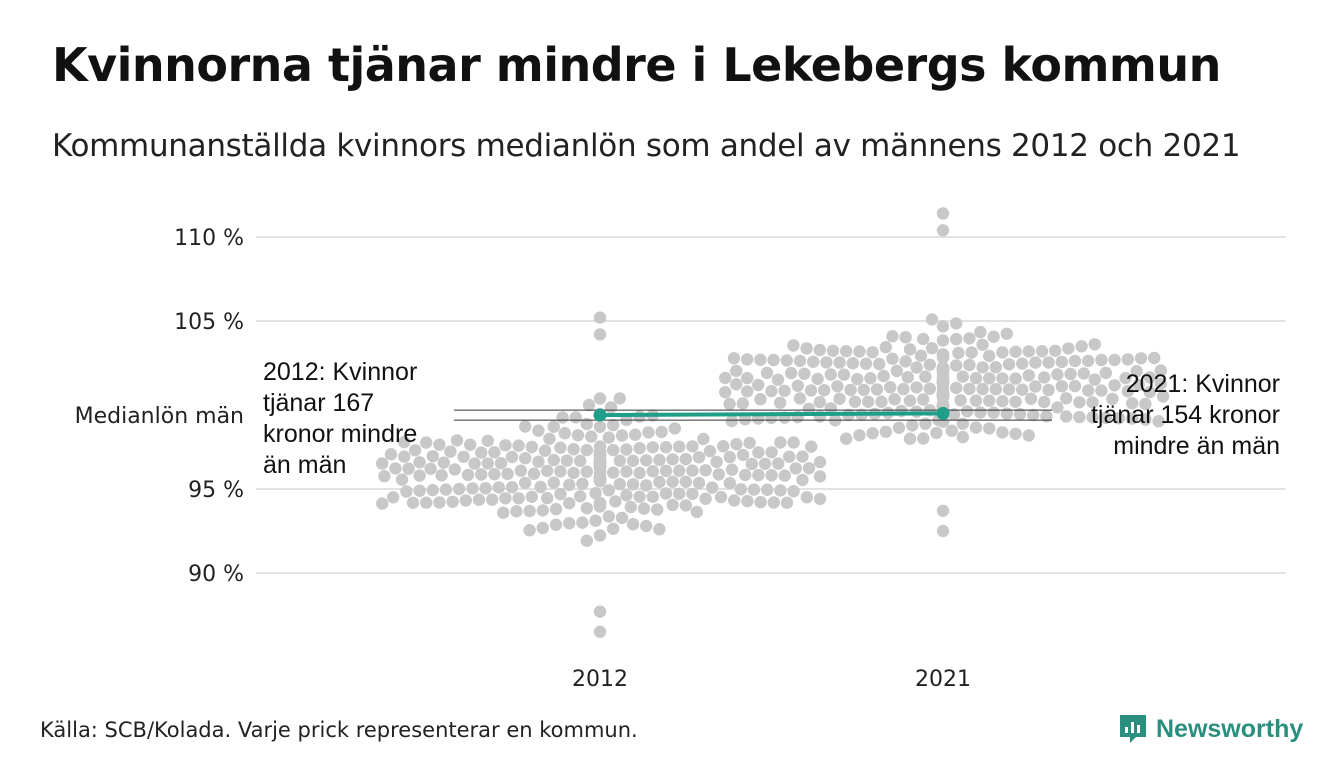  What do you see at coordinates (1133, 729) in the screenshot?
I see `newsworthy-logo-icon` at bounding box center [1133, 729].